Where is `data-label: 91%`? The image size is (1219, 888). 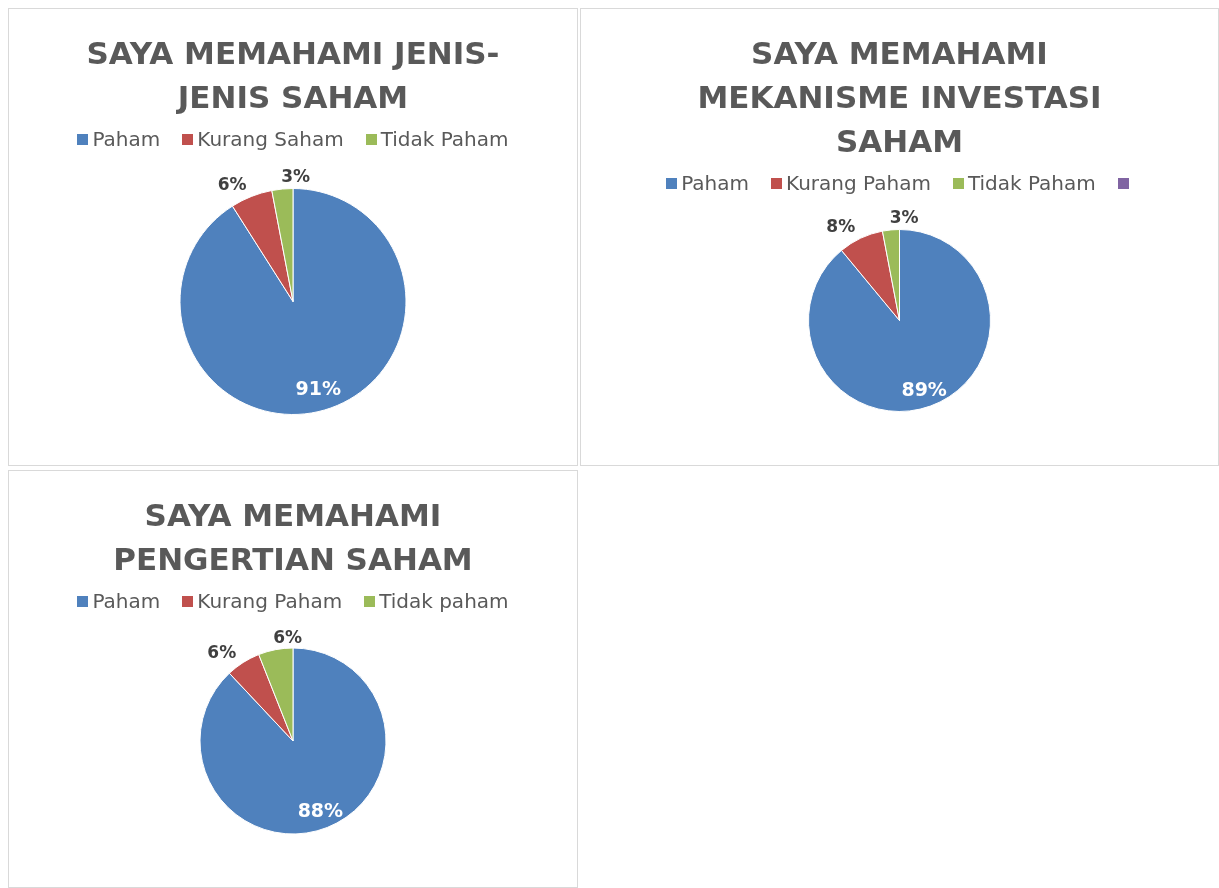
data-label: 91% is located at coordinates (318, 388).